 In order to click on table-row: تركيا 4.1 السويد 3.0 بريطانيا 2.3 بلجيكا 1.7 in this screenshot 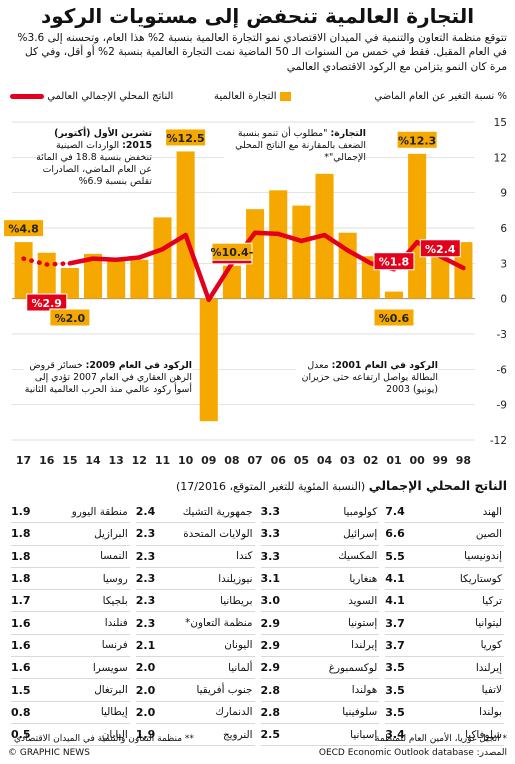, I will do `click(257, 601)`.